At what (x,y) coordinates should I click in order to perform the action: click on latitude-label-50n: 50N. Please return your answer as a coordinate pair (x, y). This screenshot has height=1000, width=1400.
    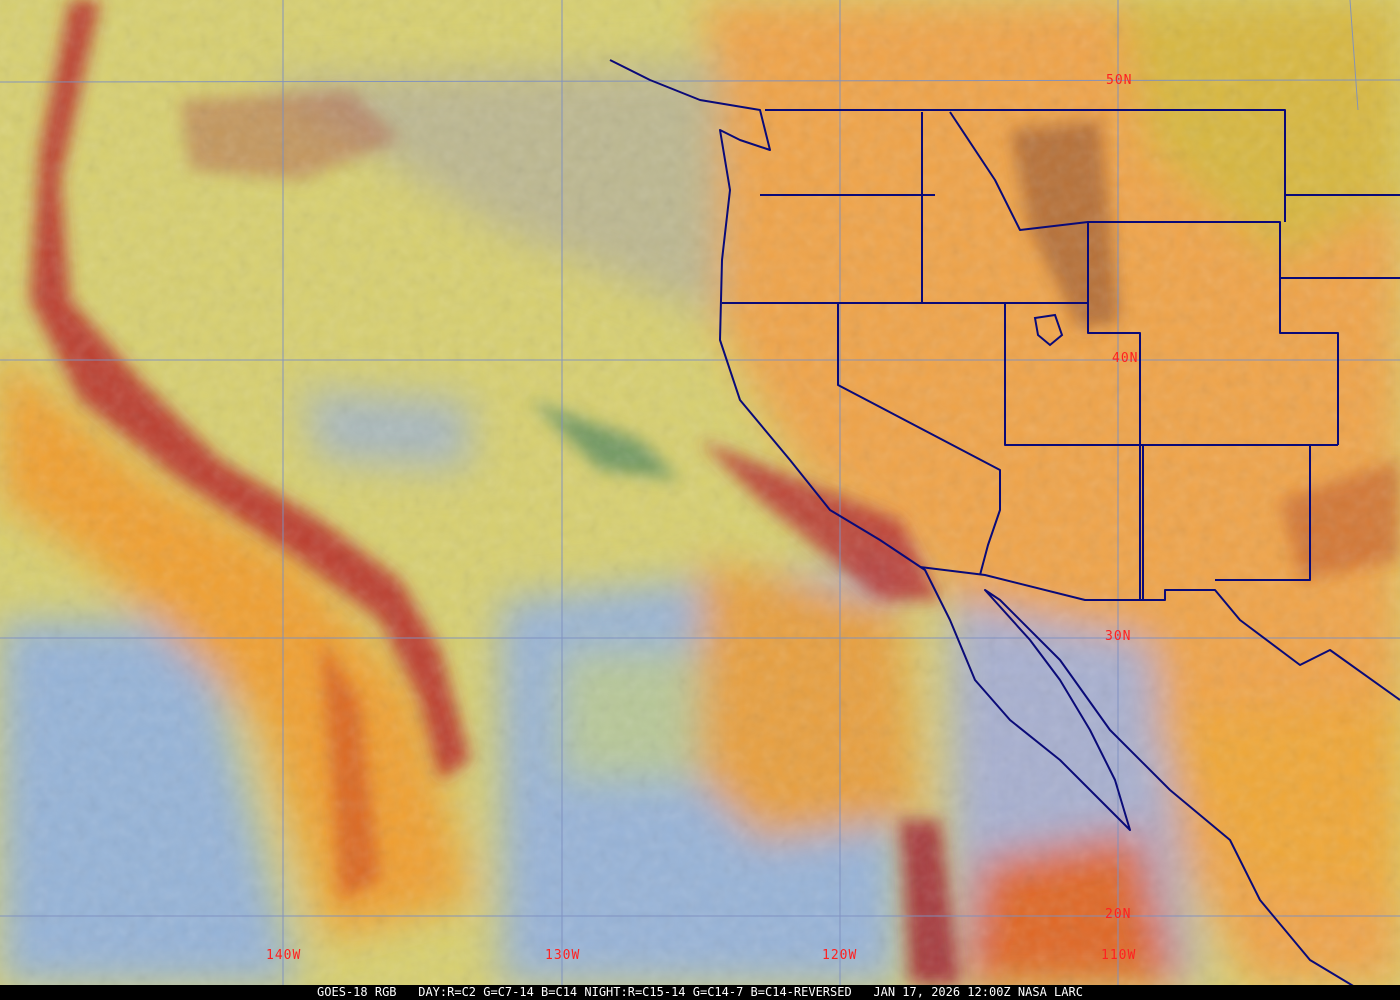
    Looking at the image, I should click on (1119, 80).